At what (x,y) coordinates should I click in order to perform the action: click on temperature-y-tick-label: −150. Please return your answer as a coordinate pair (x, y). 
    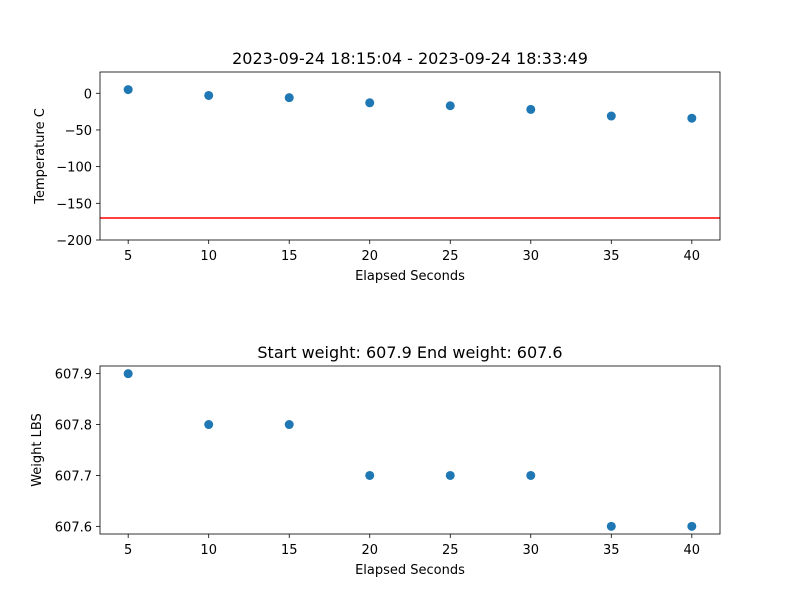
    Looking at the image, I should click on (74, 204).